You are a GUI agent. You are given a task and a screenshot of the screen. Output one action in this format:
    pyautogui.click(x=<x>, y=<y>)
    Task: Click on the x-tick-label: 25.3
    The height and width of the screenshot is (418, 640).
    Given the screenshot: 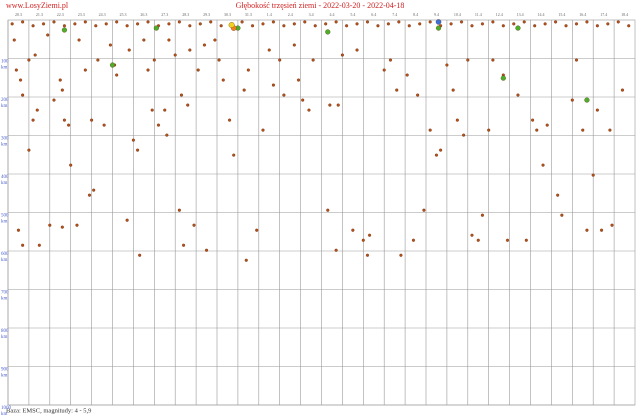 What is the action you would take?
    pyautogui.click(x=123, y=14)
    